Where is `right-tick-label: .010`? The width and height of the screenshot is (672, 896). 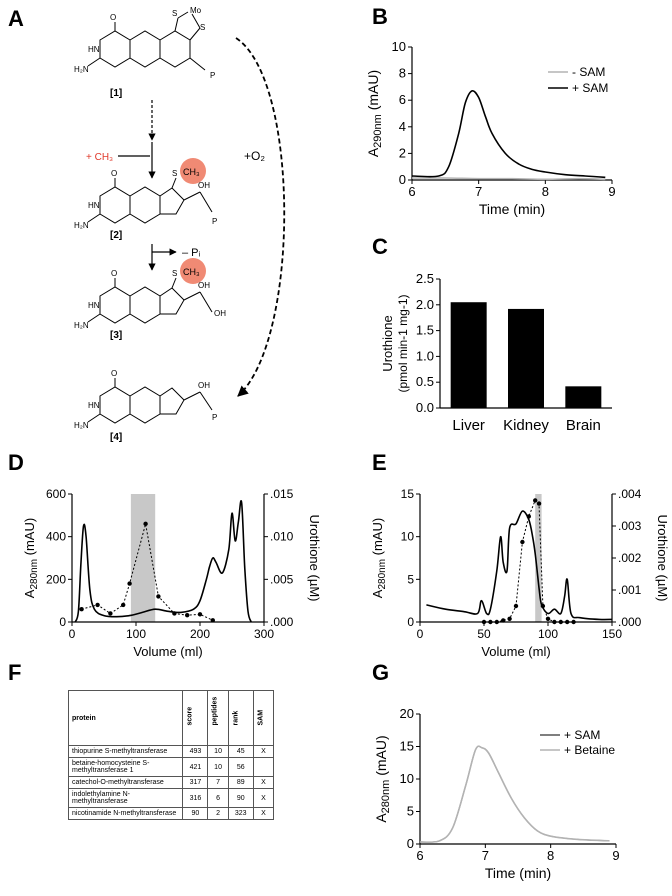
right-tick-label: .010 is located at coordinates (282, 537).